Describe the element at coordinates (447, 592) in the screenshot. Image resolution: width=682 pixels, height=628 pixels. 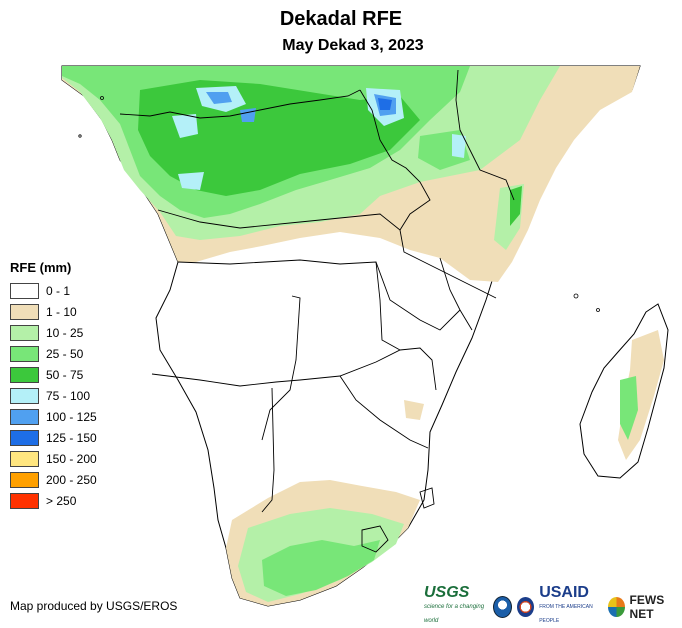
I see `usgs-logo-text: USGS` at that location.